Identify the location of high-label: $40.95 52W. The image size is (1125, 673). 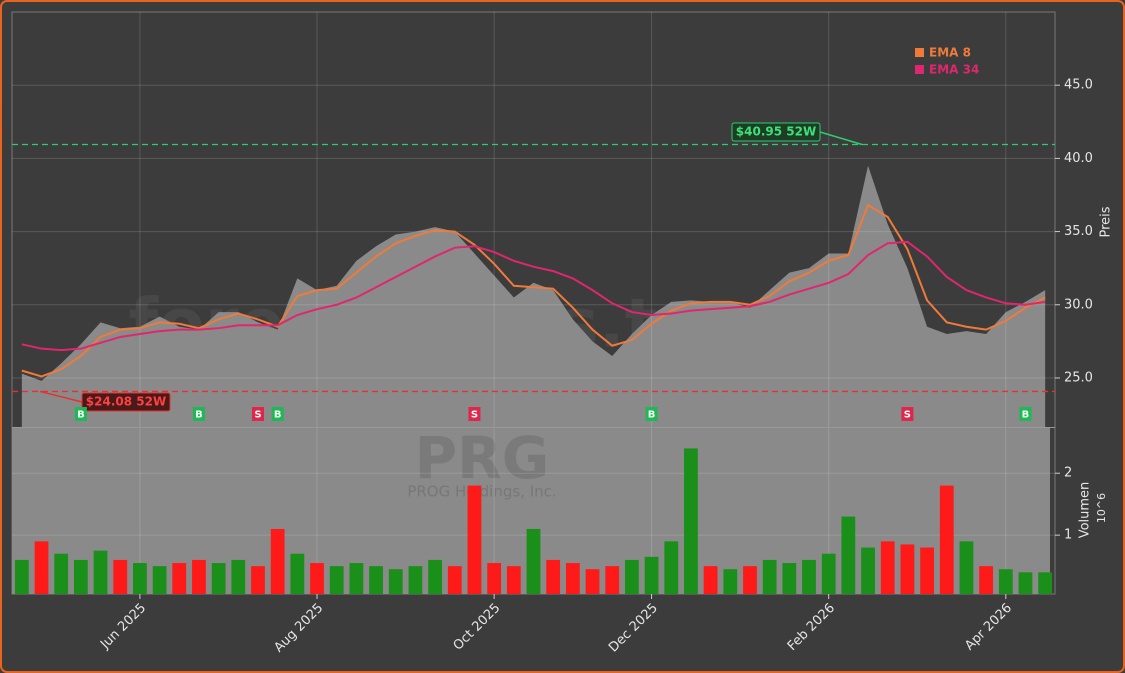
(776, 132).